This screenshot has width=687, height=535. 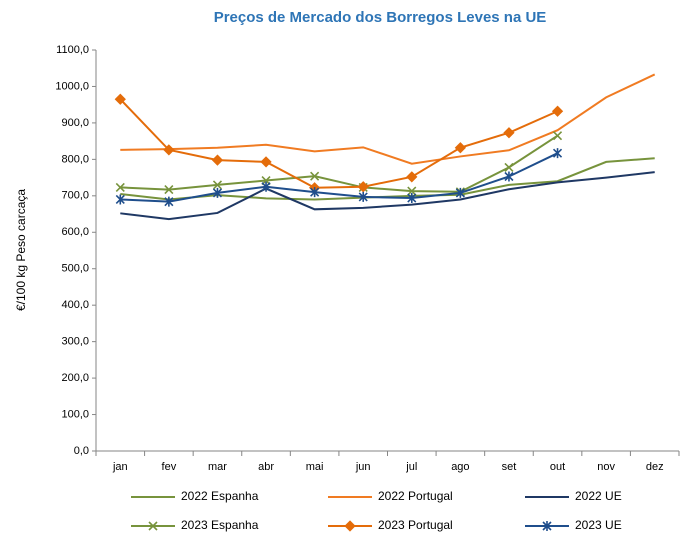 What do you see at coordinates (75, 196) in the screenshot?
I see `y-tick-label: 700,0` at bounding box center [75, 196].